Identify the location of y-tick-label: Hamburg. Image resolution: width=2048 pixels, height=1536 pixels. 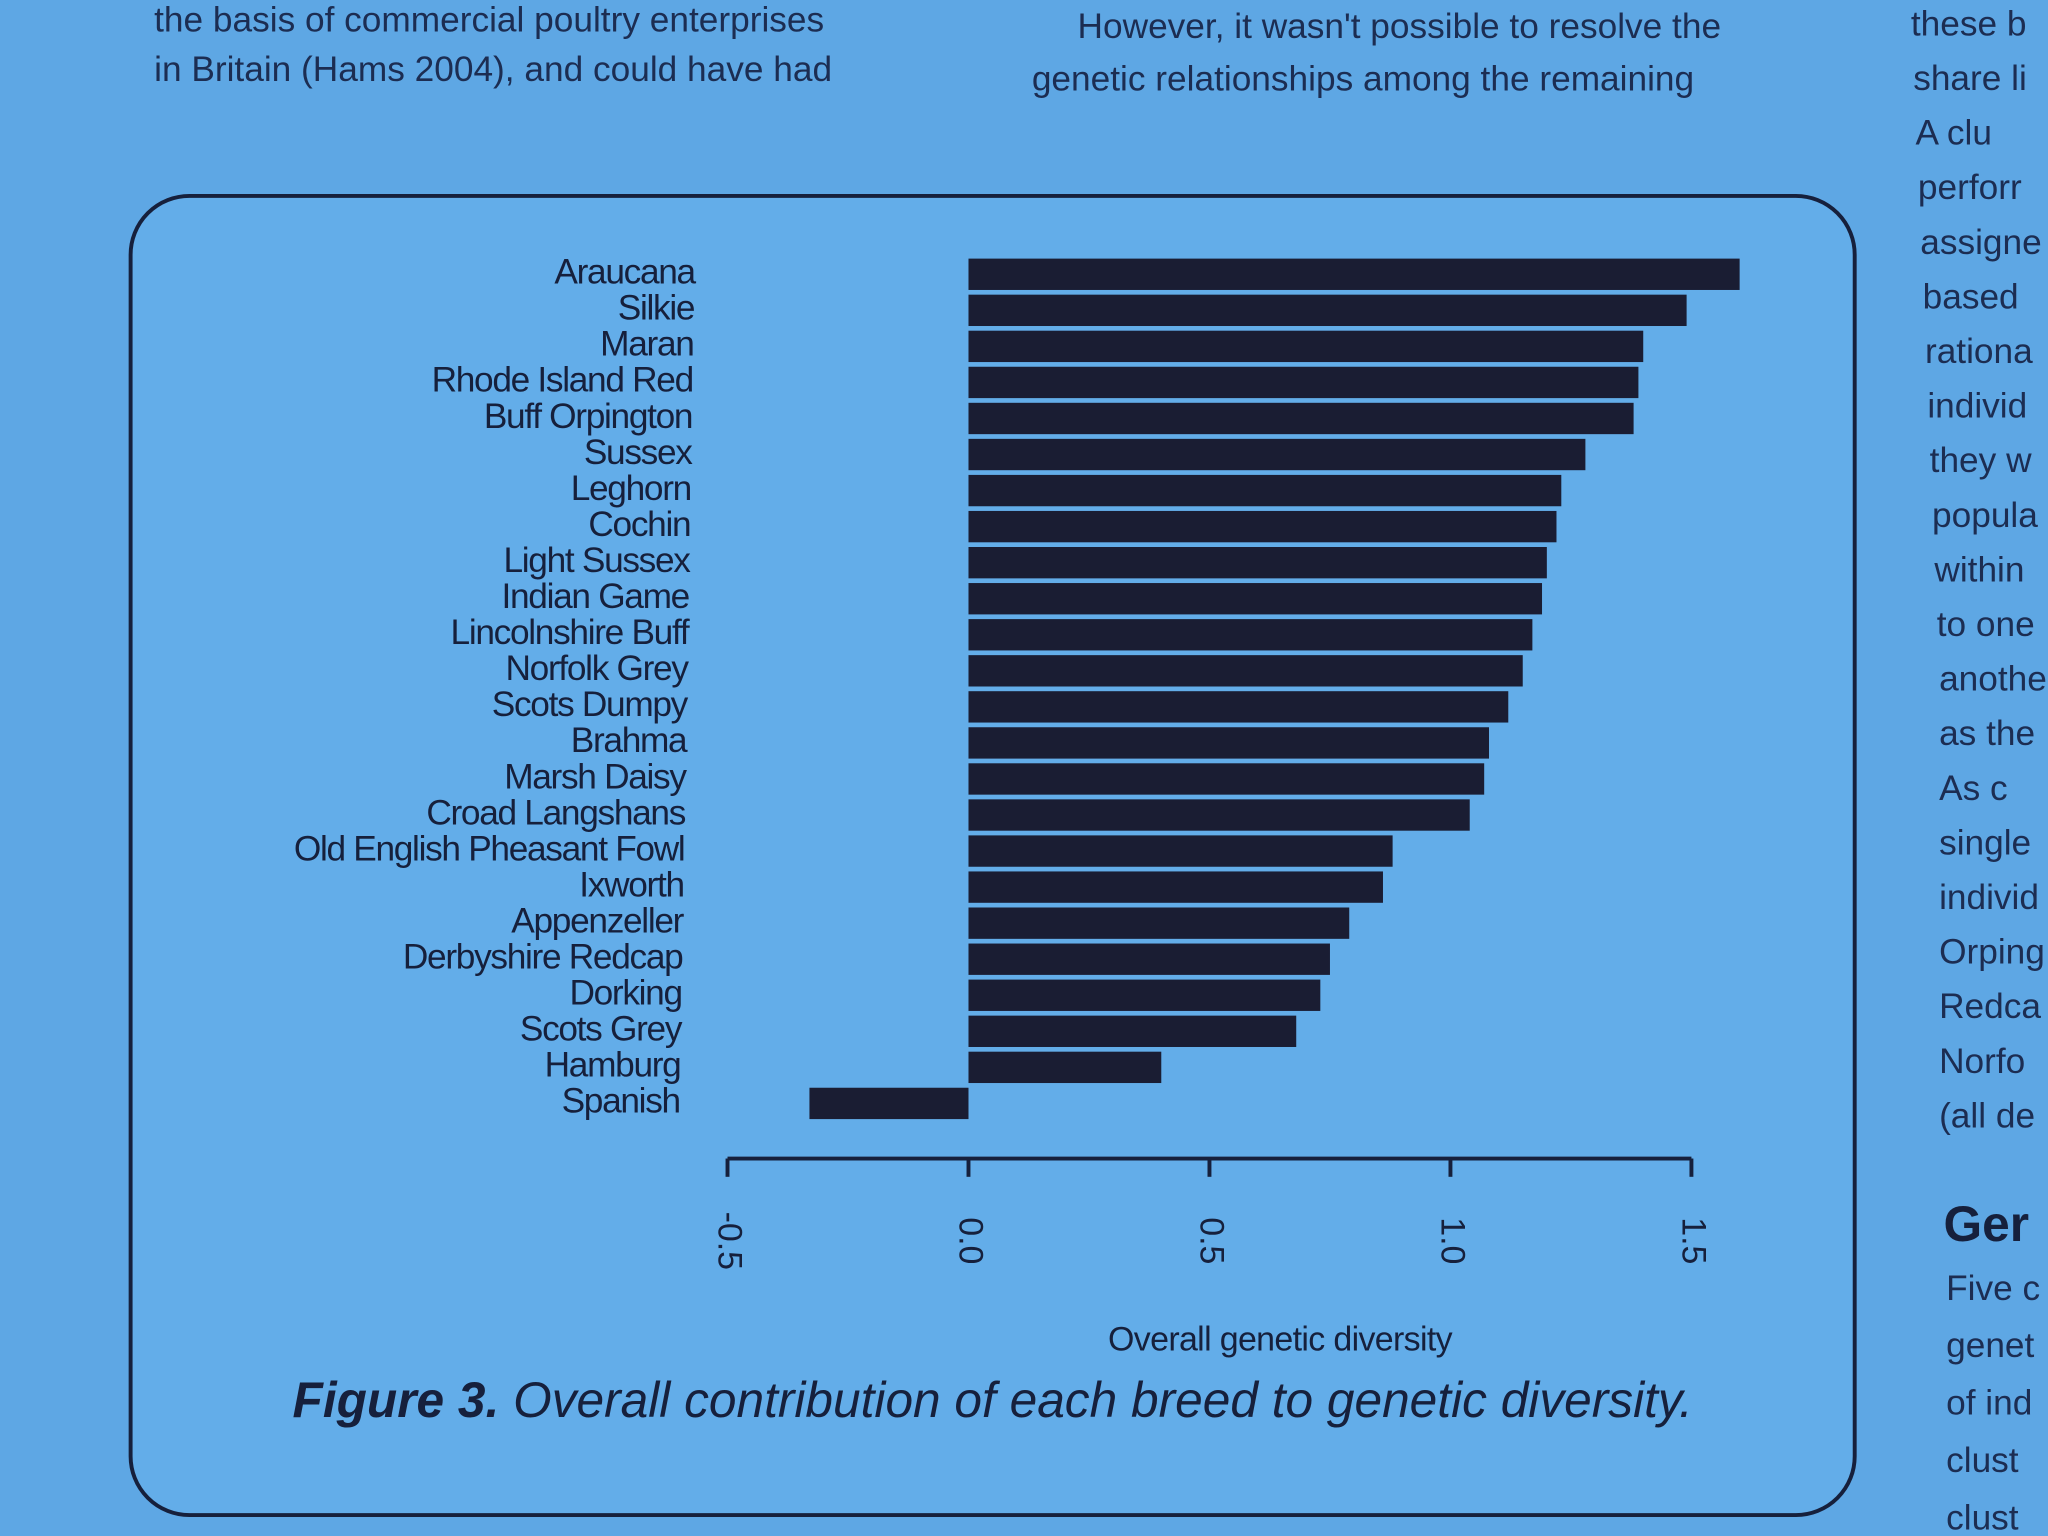
(613, 1065).